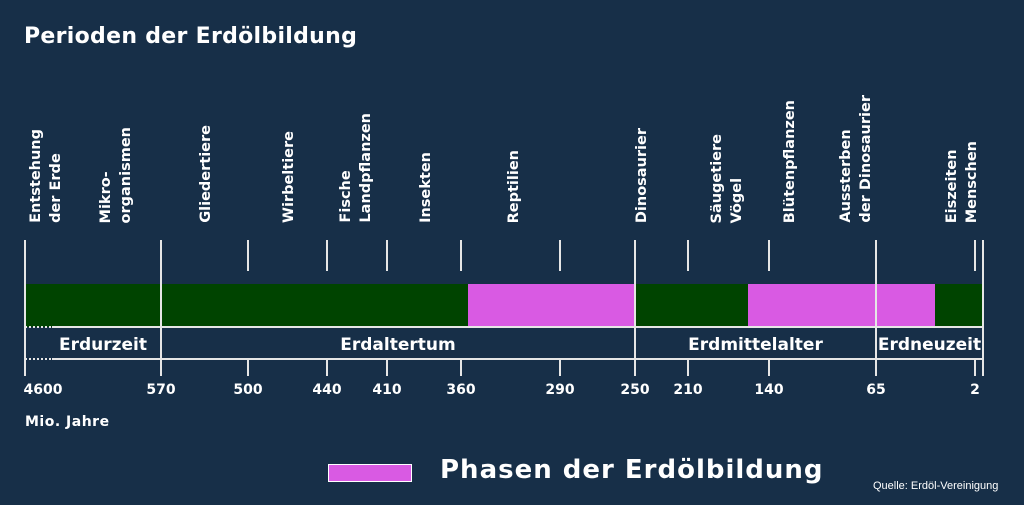  I want to click on era-label: Erdurzeit, so click(103, 345).